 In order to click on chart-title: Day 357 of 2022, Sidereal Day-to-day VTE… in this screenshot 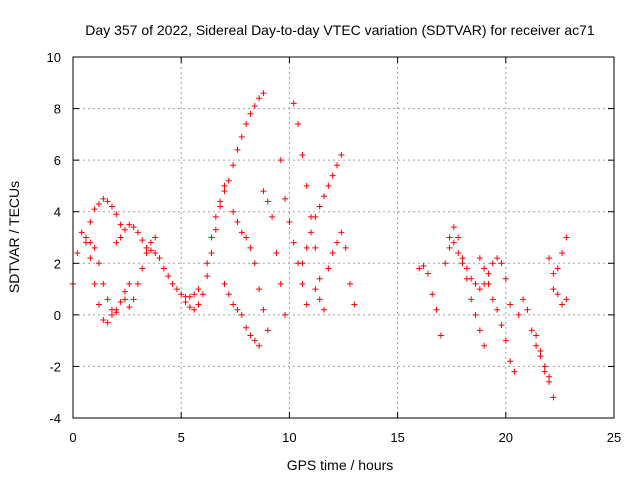, I will do `click(340, 30)`.